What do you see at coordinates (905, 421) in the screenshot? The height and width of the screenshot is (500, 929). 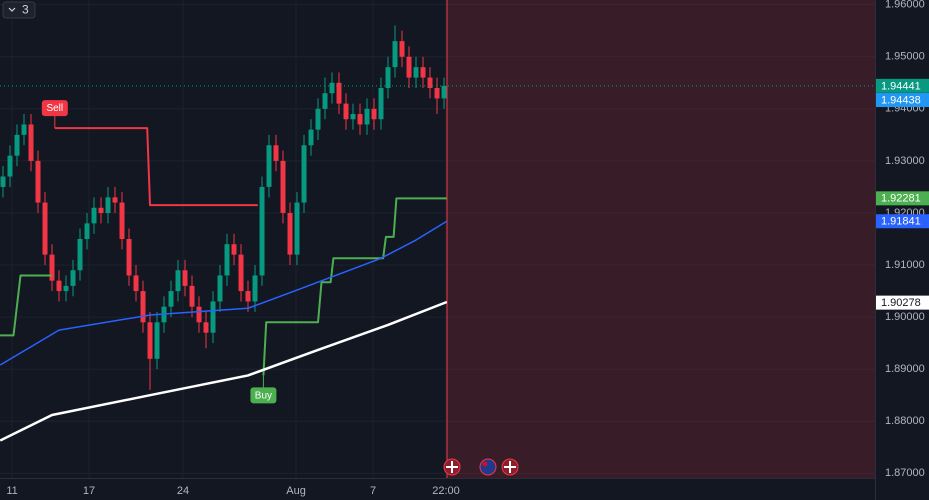 I see `y-tick-label: 1.88000` at bounding box center [905, 421].